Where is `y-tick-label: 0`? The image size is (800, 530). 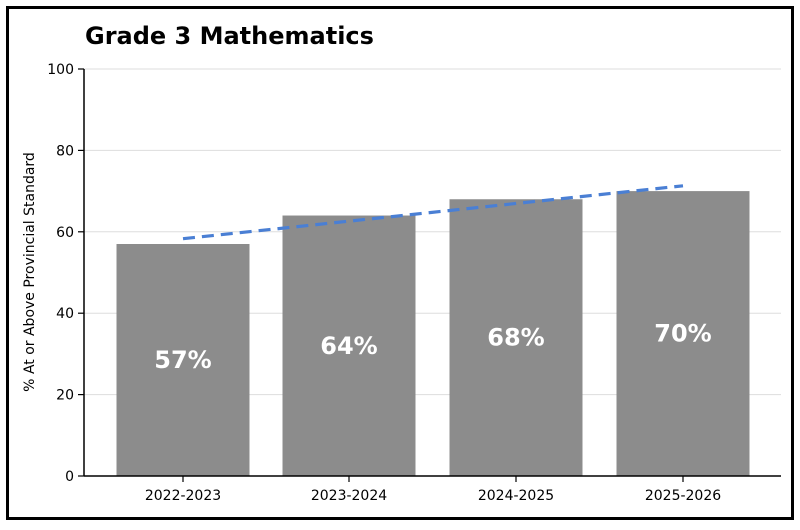 y-tick-label: 0 is located at coordinates (69, 477).